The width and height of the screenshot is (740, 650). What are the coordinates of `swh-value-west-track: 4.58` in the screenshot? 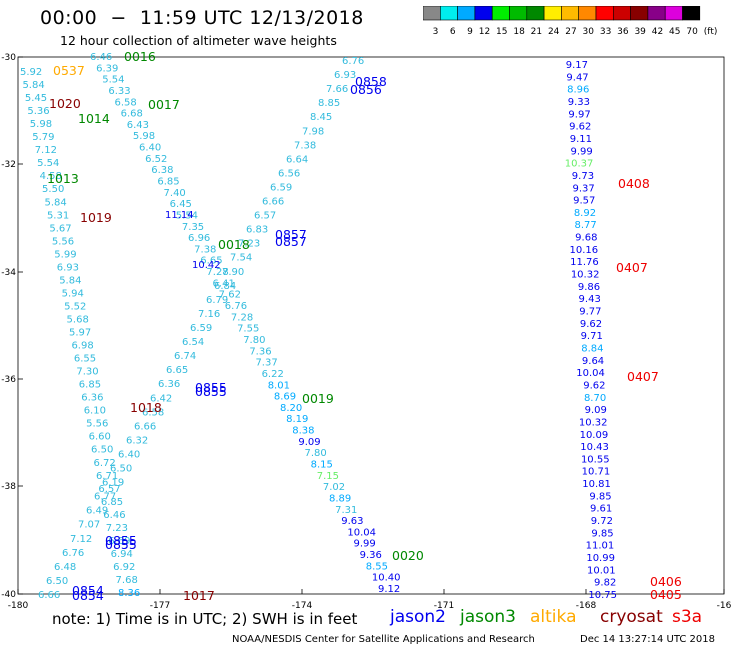 It's located at (51, 176).